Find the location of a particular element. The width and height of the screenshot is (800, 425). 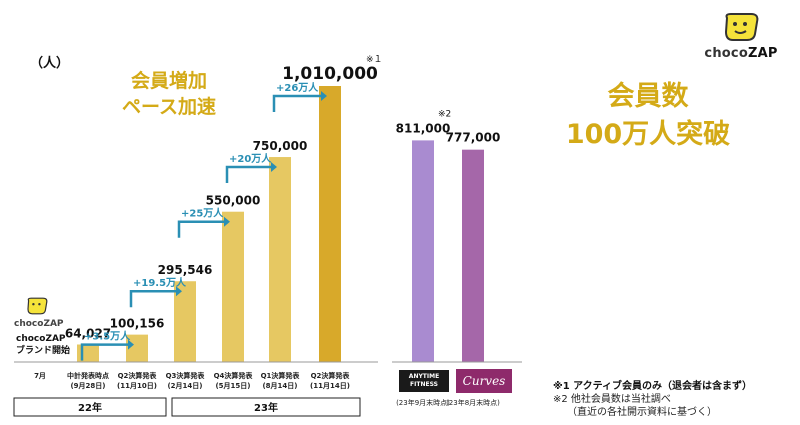

category-2-0: Q2決算発表 is located at coordinates (138, 375).